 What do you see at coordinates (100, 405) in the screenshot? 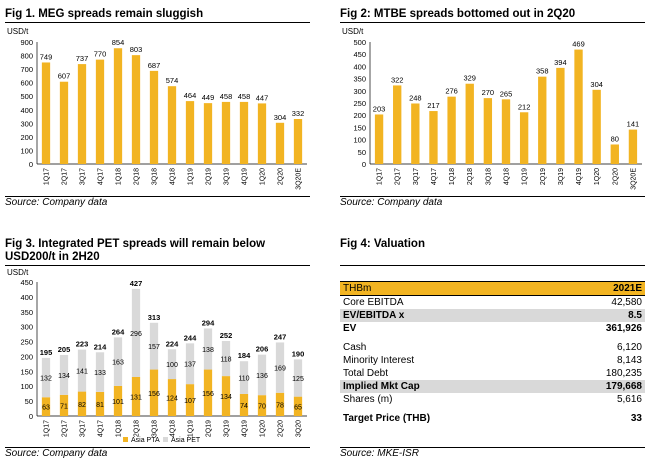
I see `data-label-pta: 81` at bounding box center [100, 405].